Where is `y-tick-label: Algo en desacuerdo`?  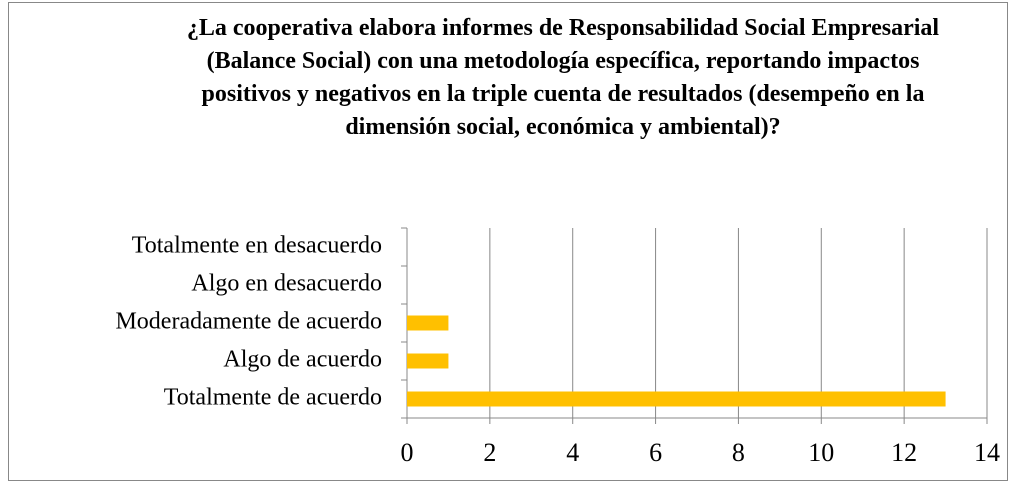 y-tick-label: Algo en desacuerdo is located at coordinates (286, 284).